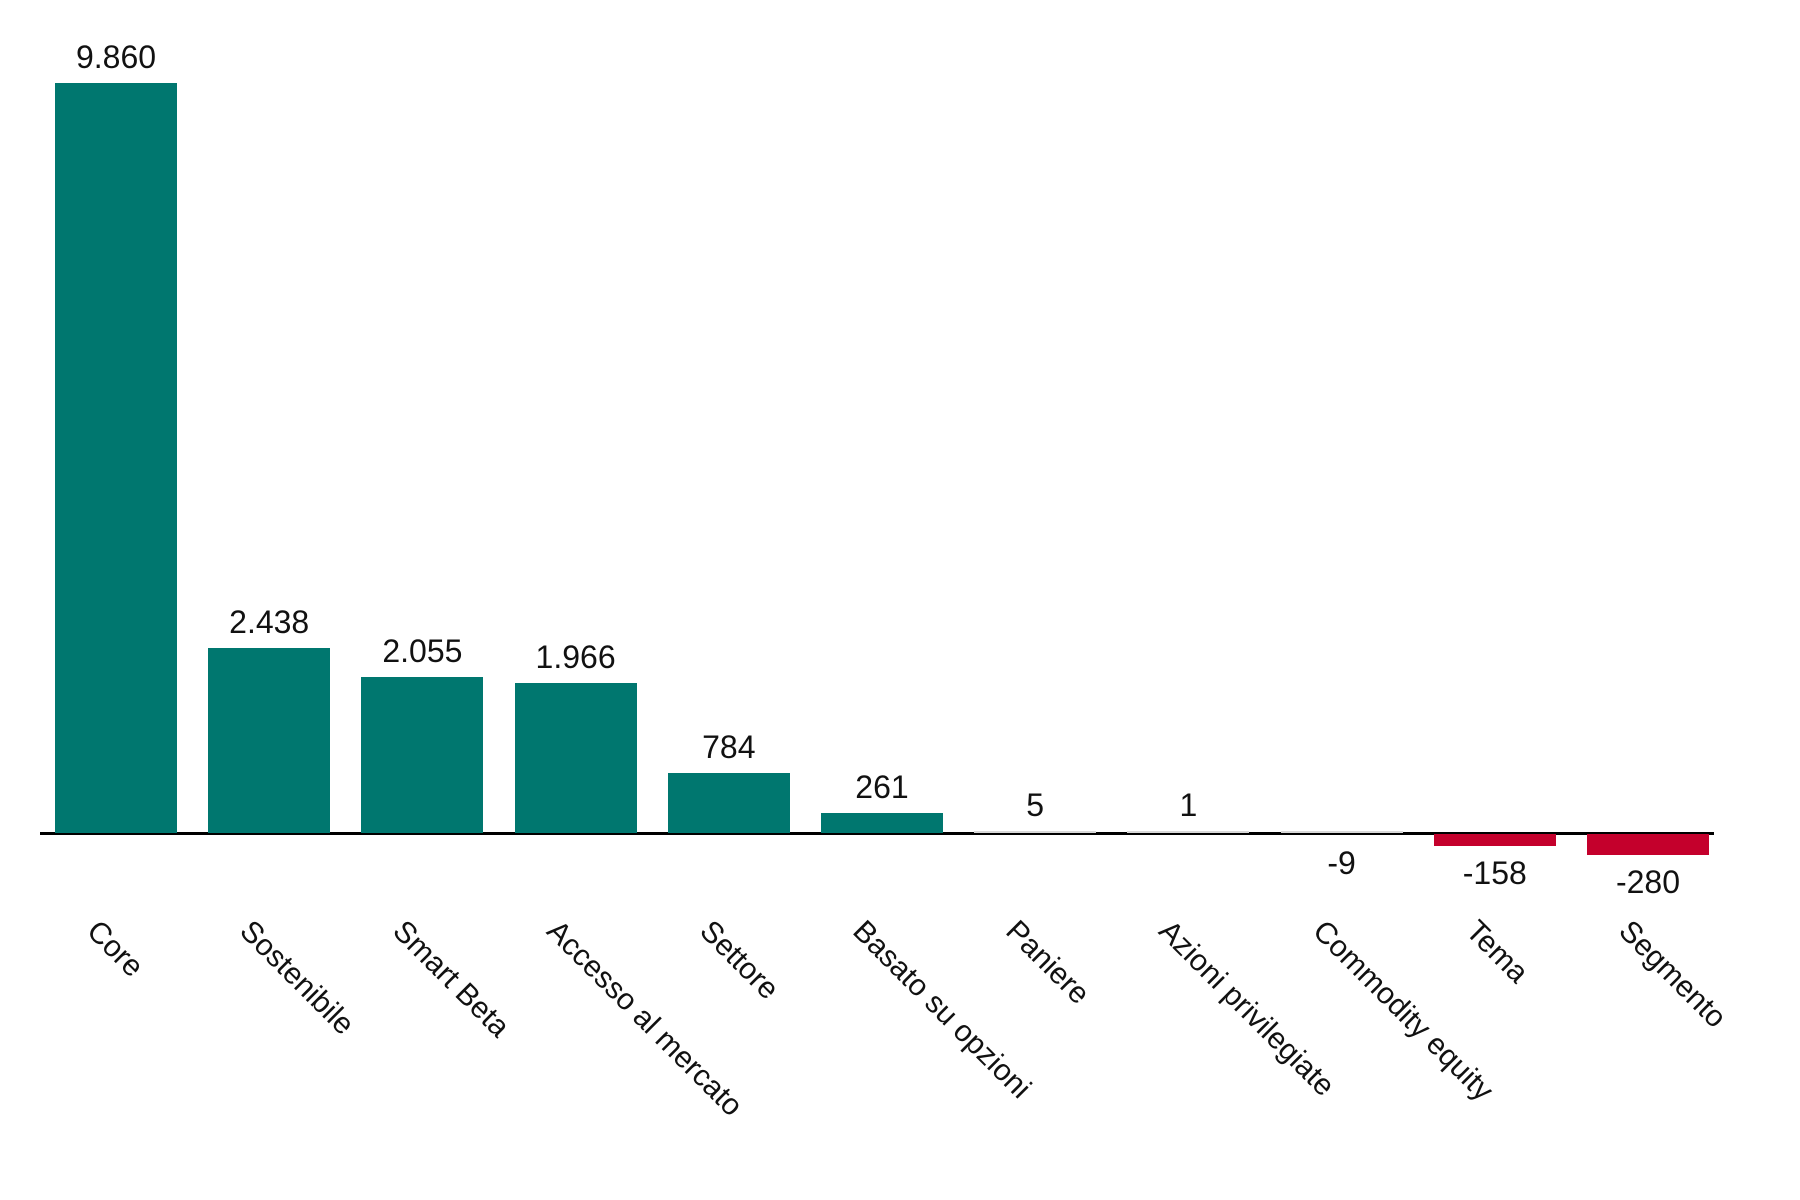  Describe the element at coordinates (882, 823) in the screenshot. I see `bar-basato-su-opzioni` at that location.